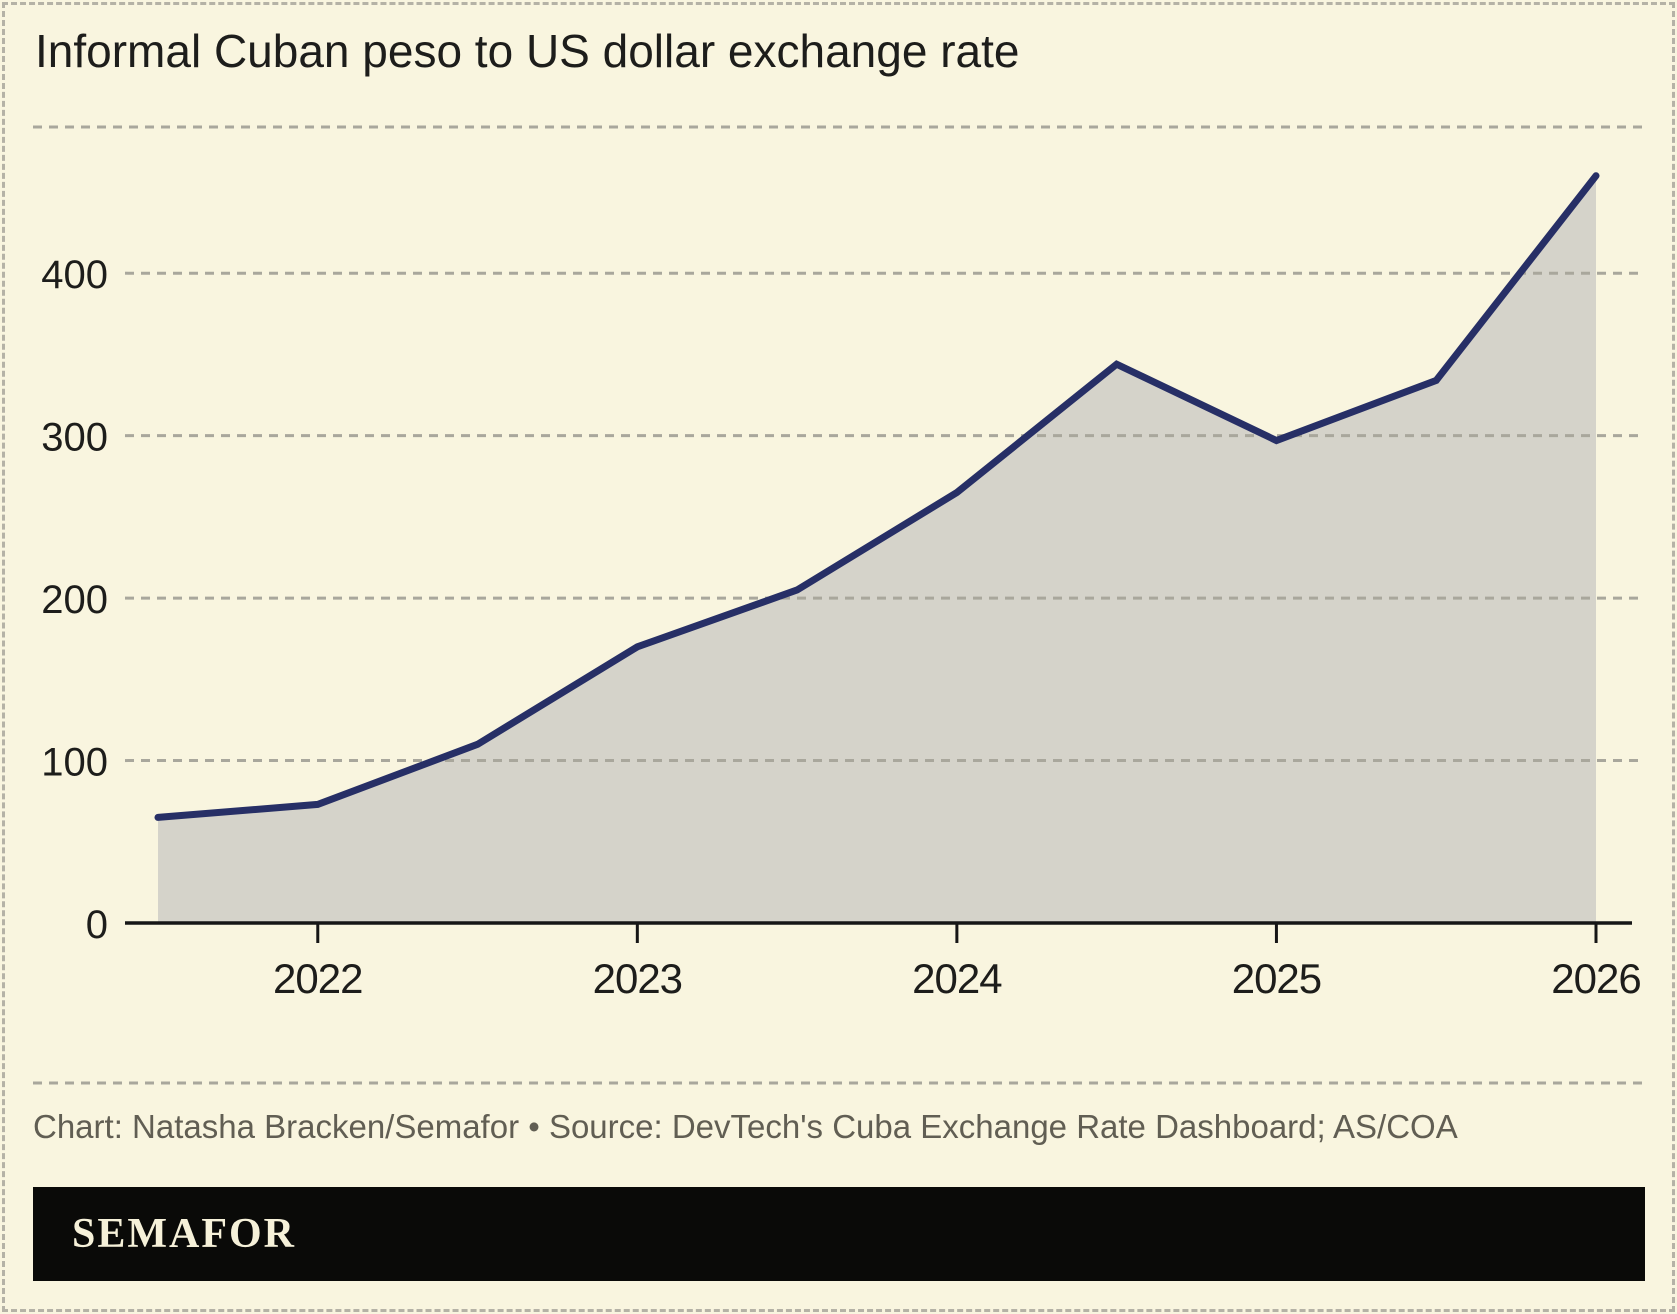 The image size is (1677, 1314). What do you see at coordinates (317, 978) in the screenshot?
I see `x-axis-label-2022: 2022` at bounding box center [317, 978].